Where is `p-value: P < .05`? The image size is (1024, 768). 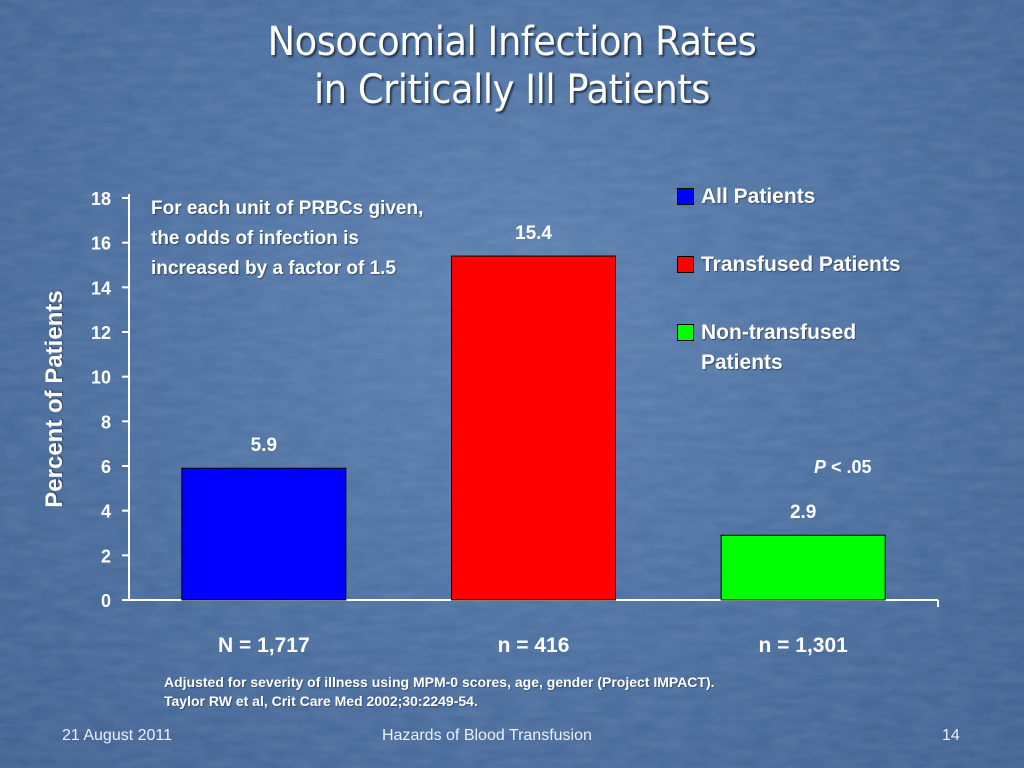 p-value: P < .05 is located at coordinates (843, 467).